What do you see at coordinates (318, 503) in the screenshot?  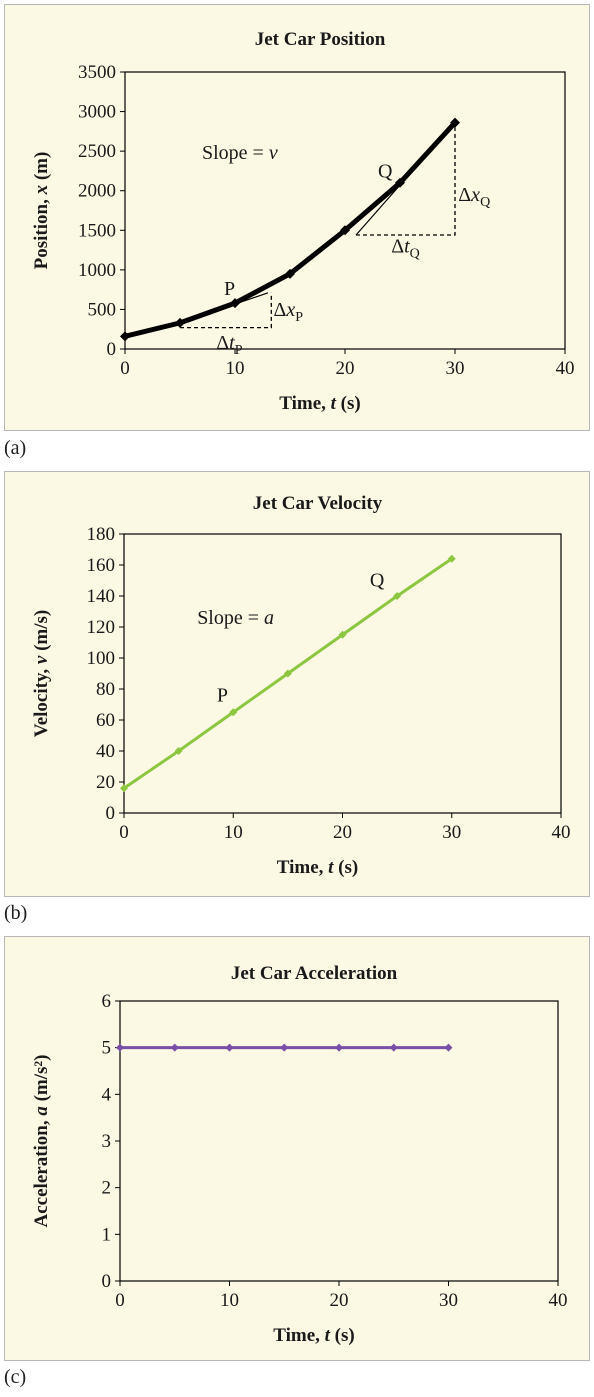 I see `chart-title: Jet Car Velocity` at bounding box center [318, 503].